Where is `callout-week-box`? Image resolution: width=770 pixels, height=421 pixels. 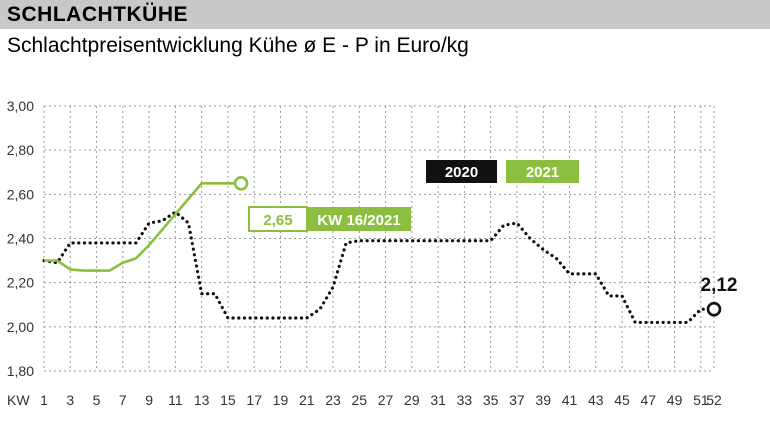 callout-week-box is located at coordinates (359, 219).